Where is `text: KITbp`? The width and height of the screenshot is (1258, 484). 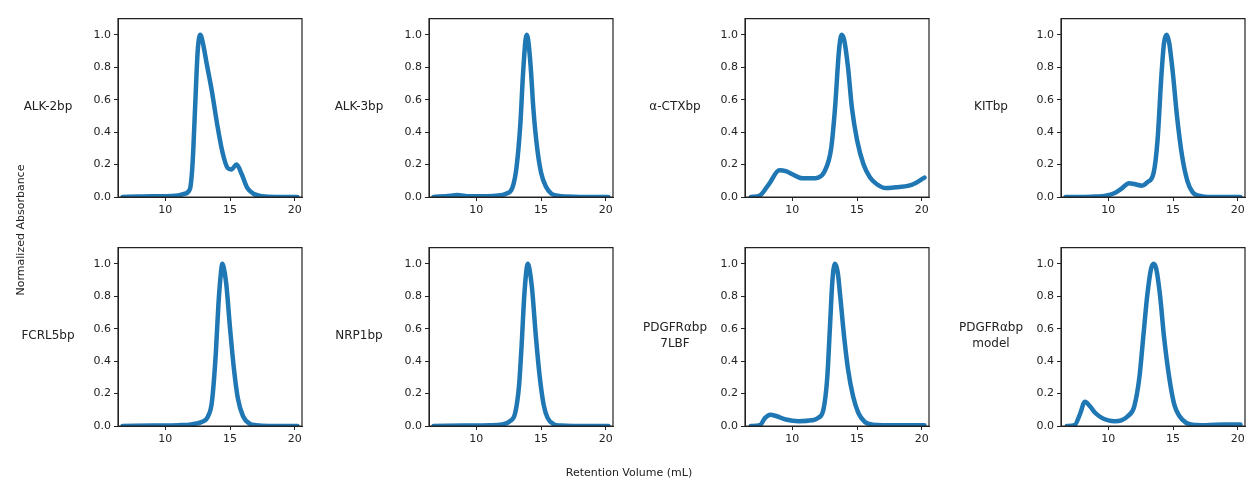 text: KITbp is located at coordinates (991, 106).